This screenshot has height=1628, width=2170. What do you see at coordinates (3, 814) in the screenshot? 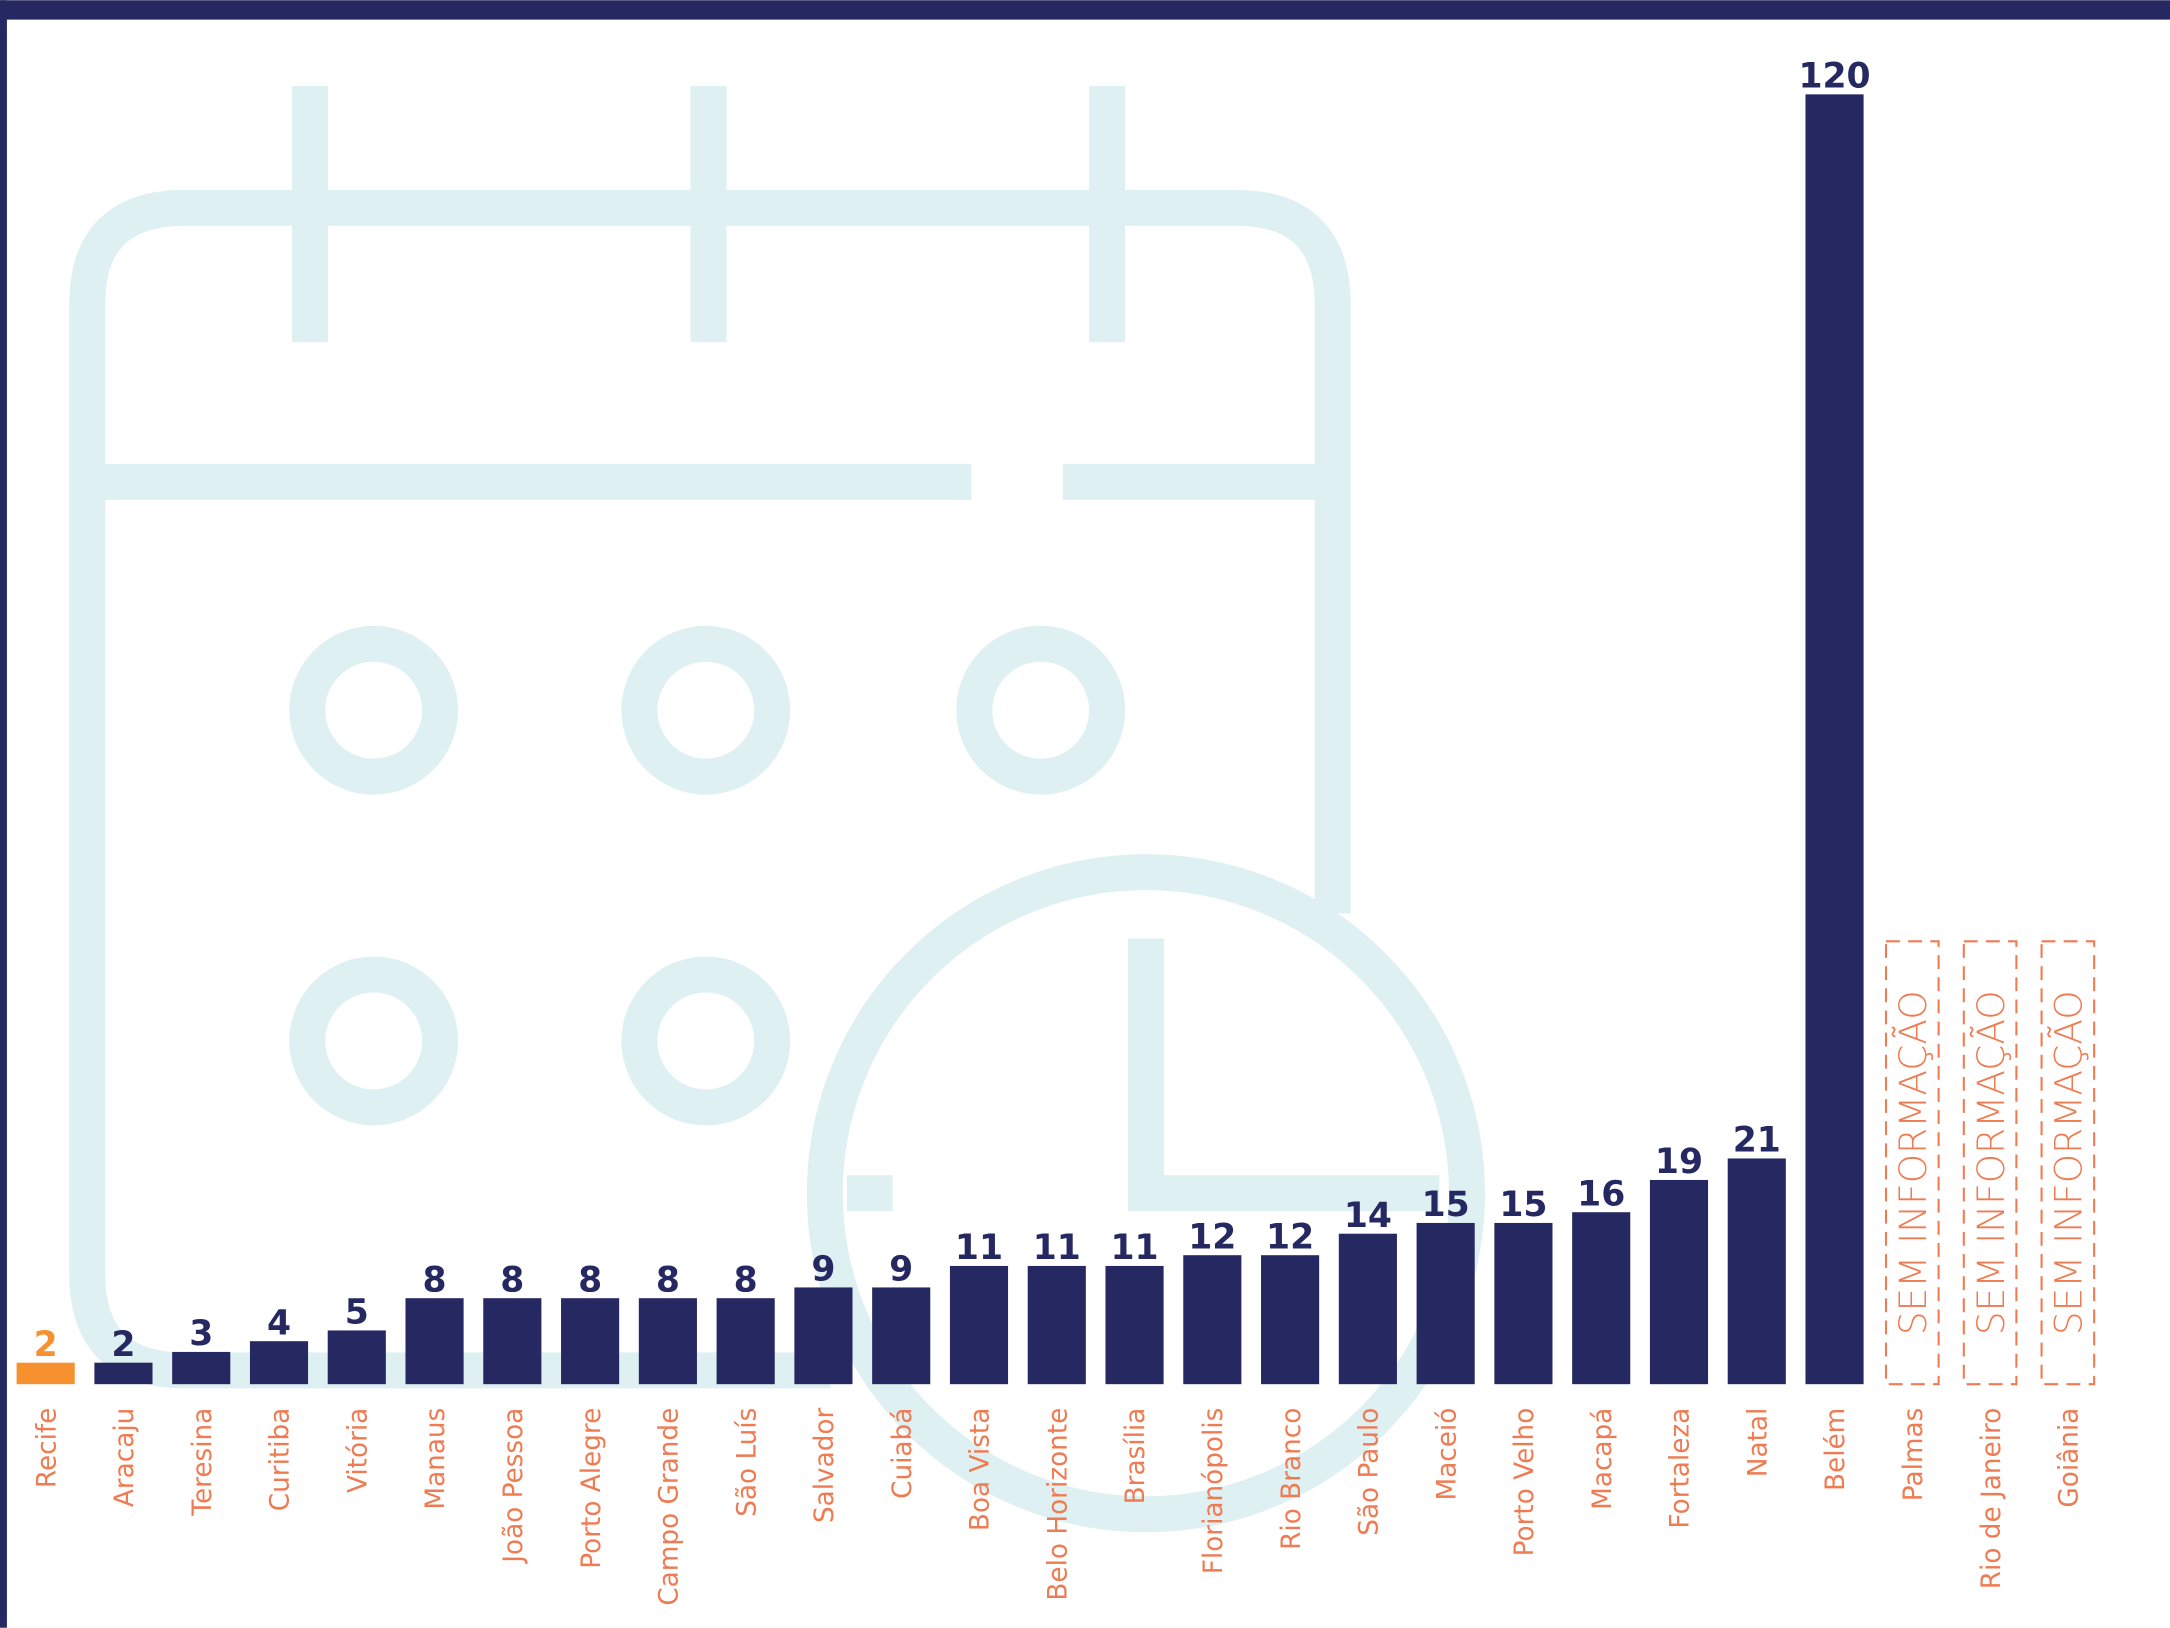
I see `left-band` at bounding box center [3, 814].